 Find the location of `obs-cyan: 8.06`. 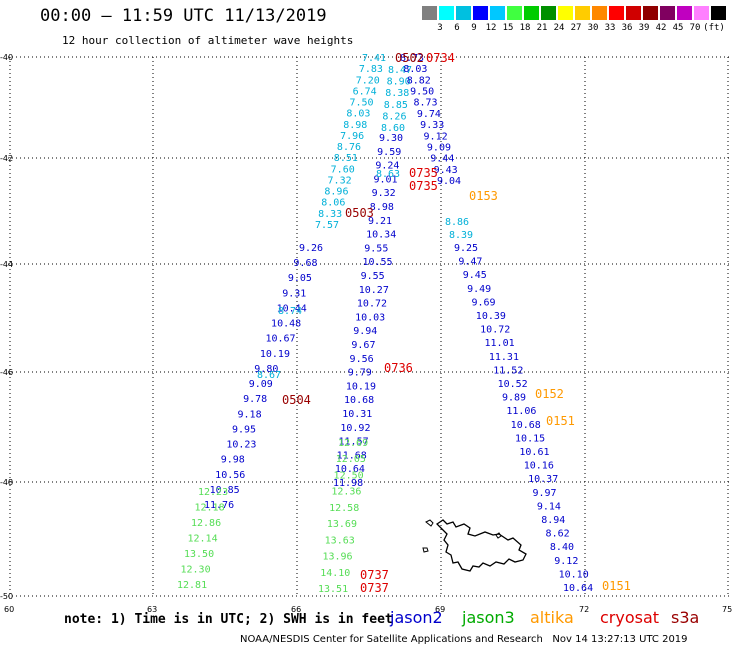

obs-cyan: 8.06 is located at coordinates (333, 203).